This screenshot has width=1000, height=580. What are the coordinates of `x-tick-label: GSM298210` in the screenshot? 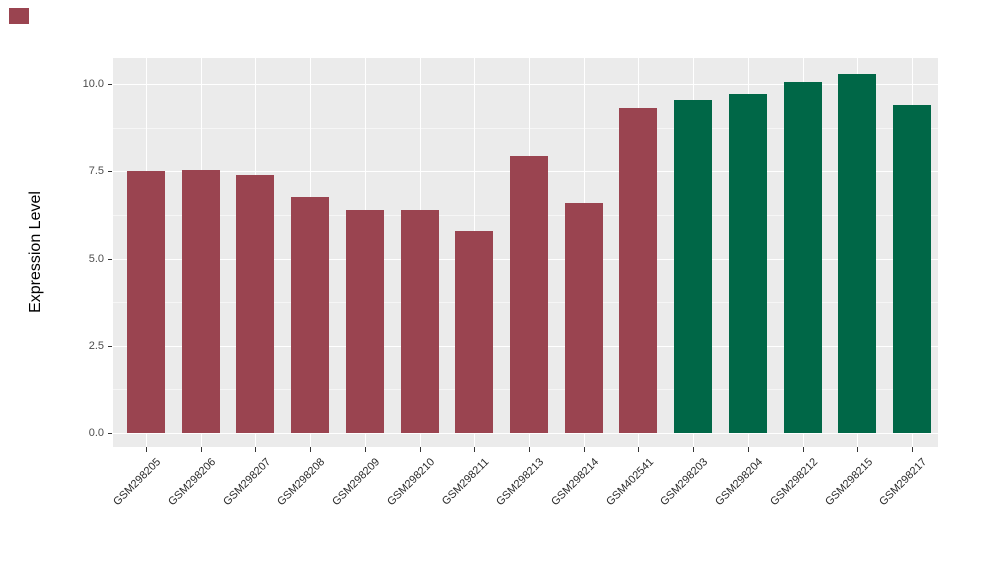 It's located at (411, 482).